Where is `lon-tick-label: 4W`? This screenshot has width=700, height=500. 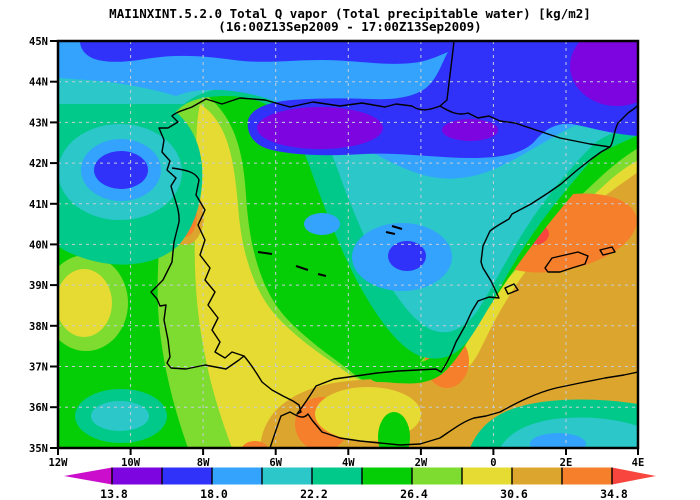
lon-tick-label: 4W is located at coordinates (348, 463).